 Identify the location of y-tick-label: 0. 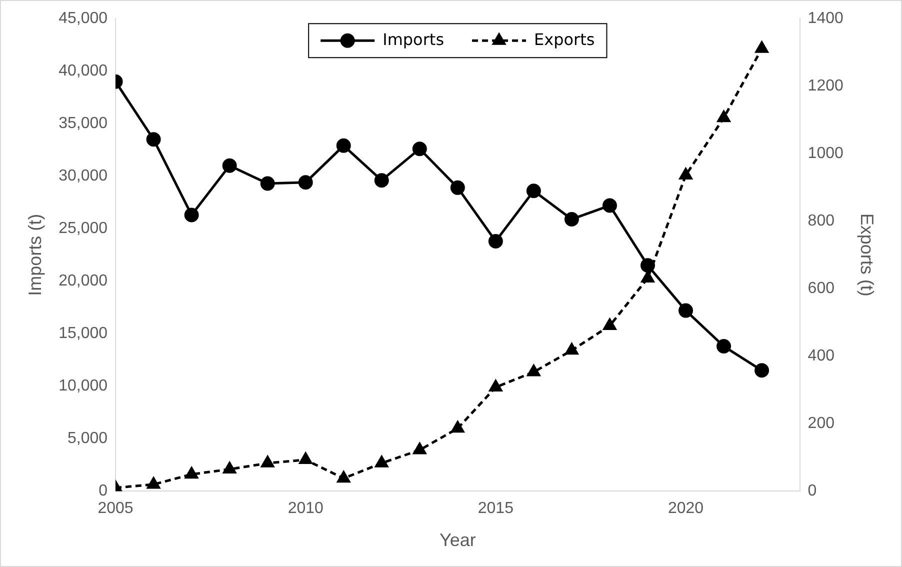
(103, 491).